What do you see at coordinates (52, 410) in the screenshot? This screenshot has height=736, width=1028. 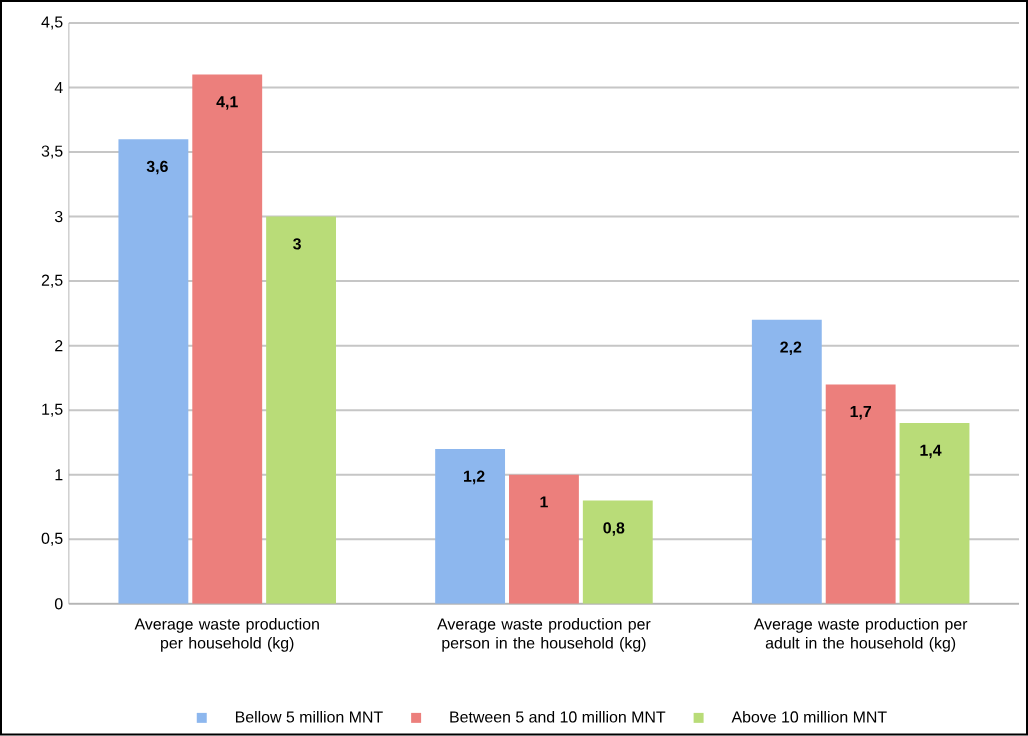 I see `y-tick-label: 1,5` at bounding box center [52, 410].